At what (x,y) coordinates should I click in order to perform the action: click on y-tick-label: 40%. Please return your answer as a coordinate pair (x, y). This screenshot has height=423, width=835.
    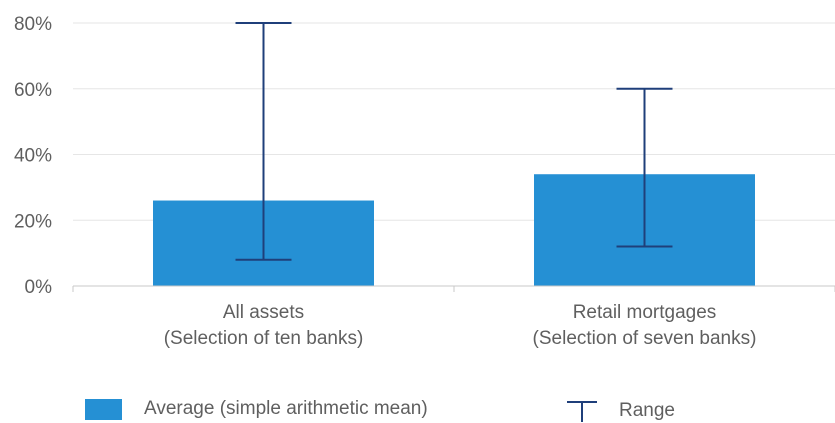
    Looking at the image, I should click on (33, 156).